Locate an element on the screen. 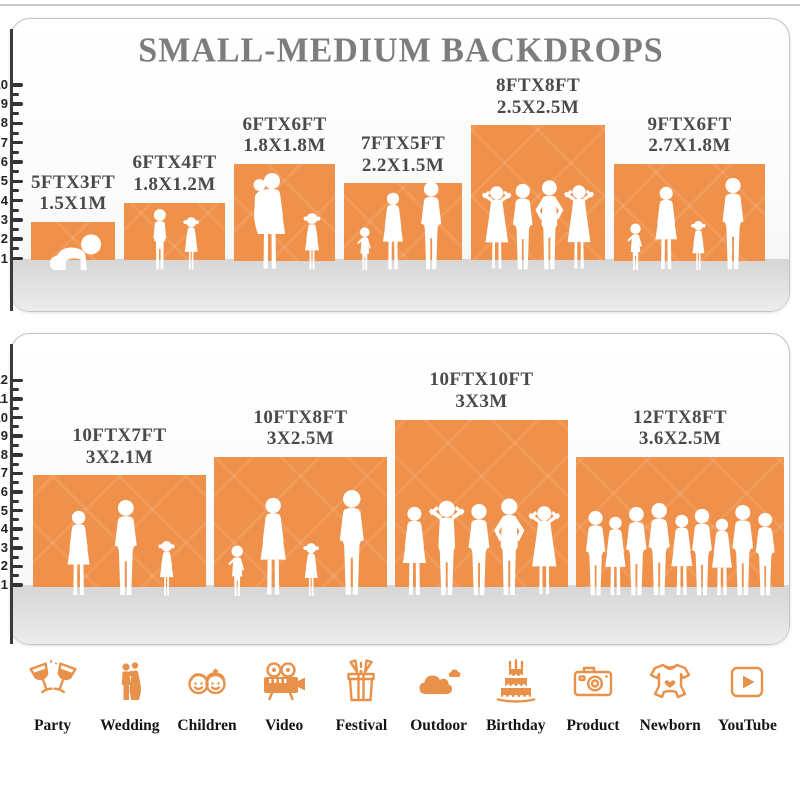 The width and height of the screenshot is (800, 800). size-ft-text: 10FTX10FT is located at coordinates (481, 380).